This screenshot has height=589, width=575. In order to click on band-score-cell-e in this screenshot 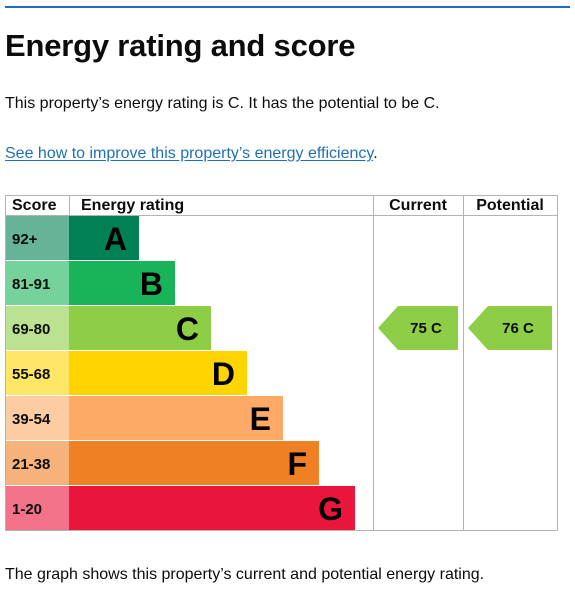, I will do `click(37, 418)`.